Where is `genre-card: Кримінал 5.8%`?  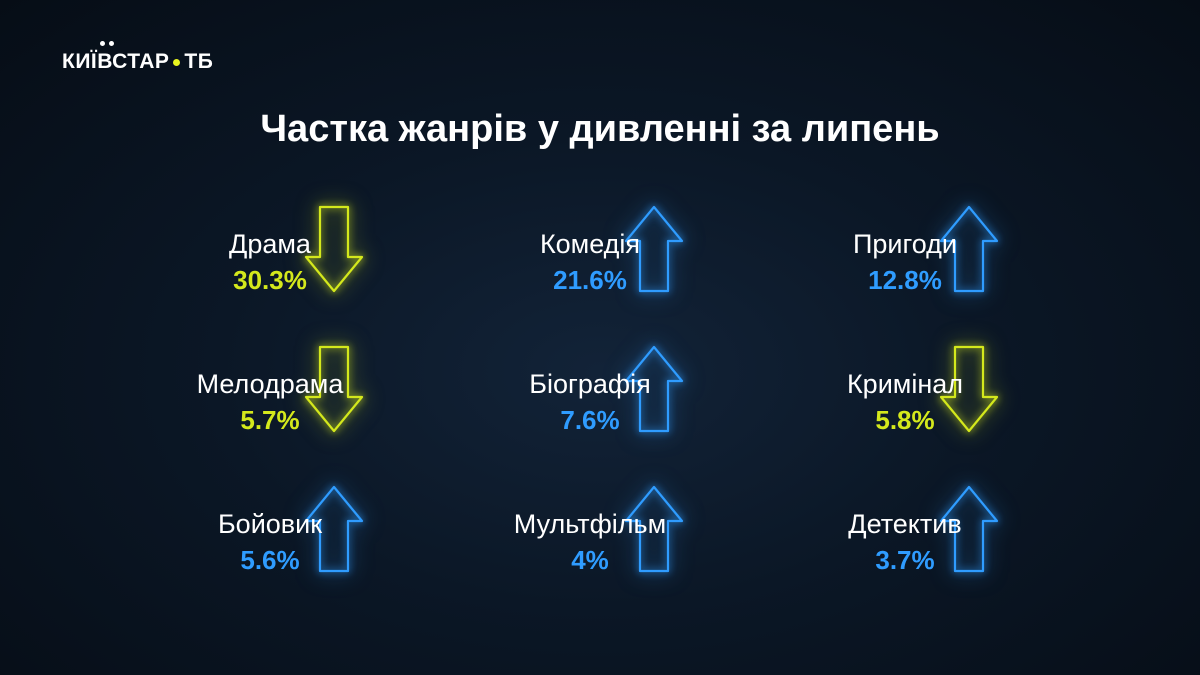 genre-card: Кримінал 5.8% is located at coordinates (905, 405).